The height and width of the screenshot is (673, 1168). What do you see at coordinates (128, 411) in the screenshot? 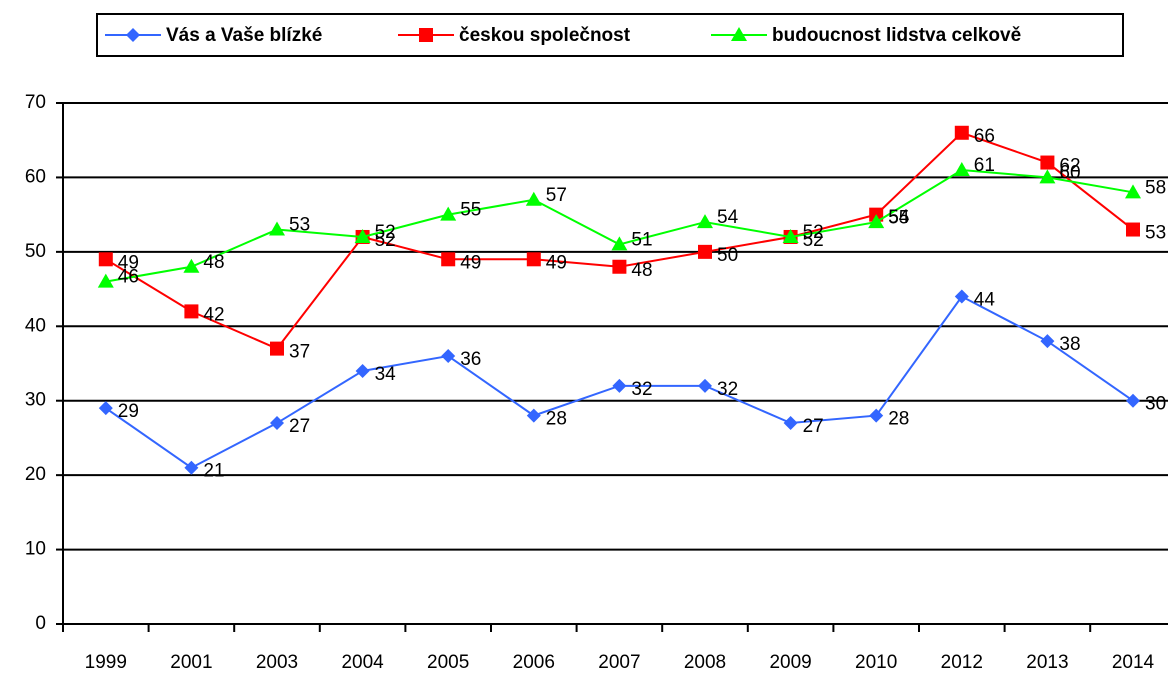
I see `data-label: 29` at bounding box center [128, 411].